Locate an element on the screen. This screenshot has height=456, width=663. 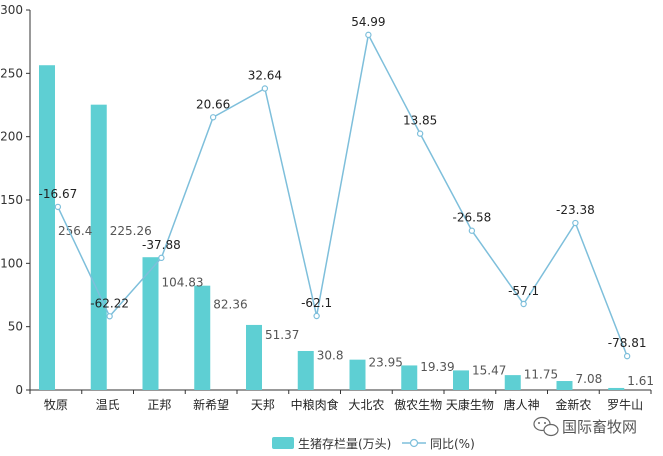
point-value-label: -57.1 is located at coordinates (523, 291).